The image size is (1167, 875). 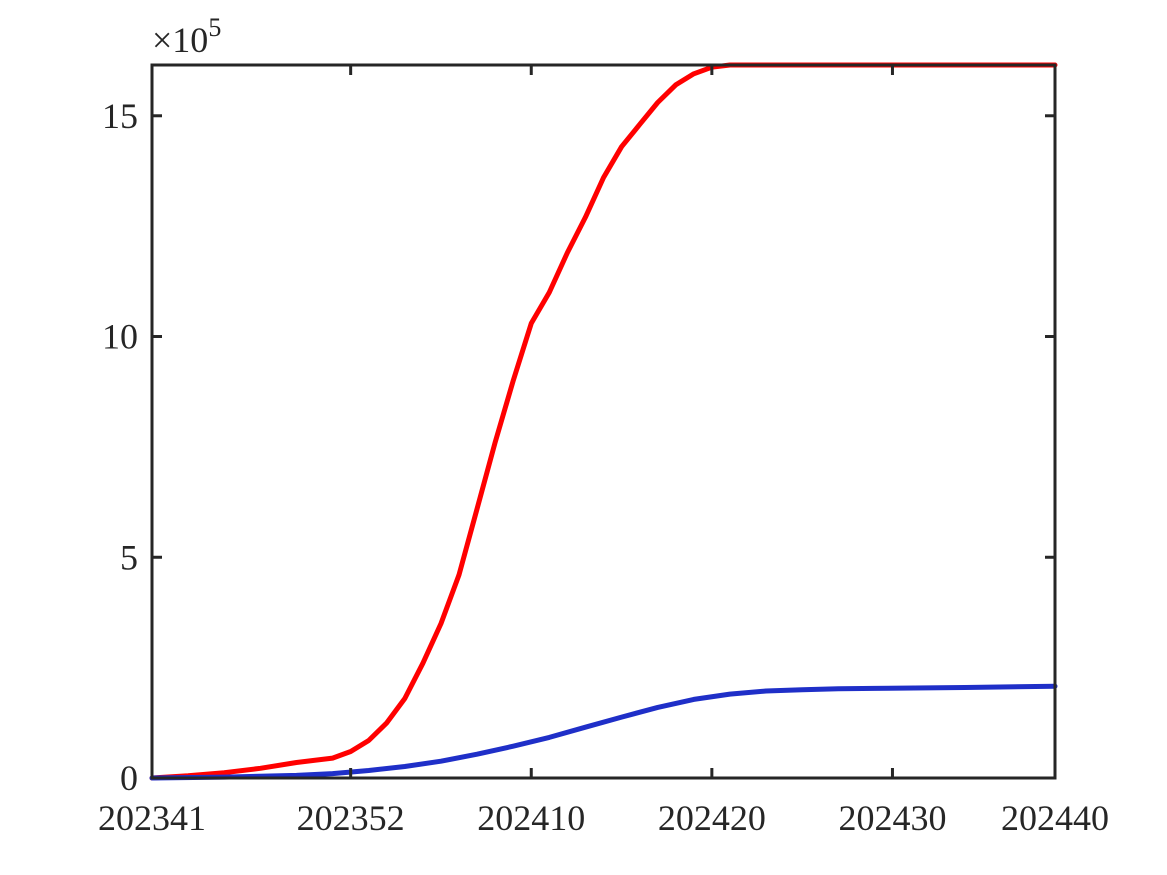 What do you see at coordinates (180, 40) in the screenshot?
I see `y-exponent-base: ×10` at bounding box center [180, 40].